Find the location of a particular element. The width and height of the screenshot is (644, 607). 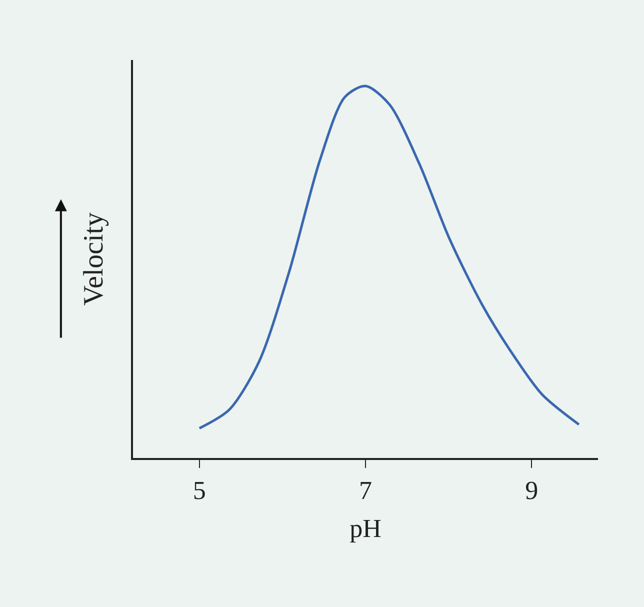

x-axis-title: pH is located at coordinates (366, 529).